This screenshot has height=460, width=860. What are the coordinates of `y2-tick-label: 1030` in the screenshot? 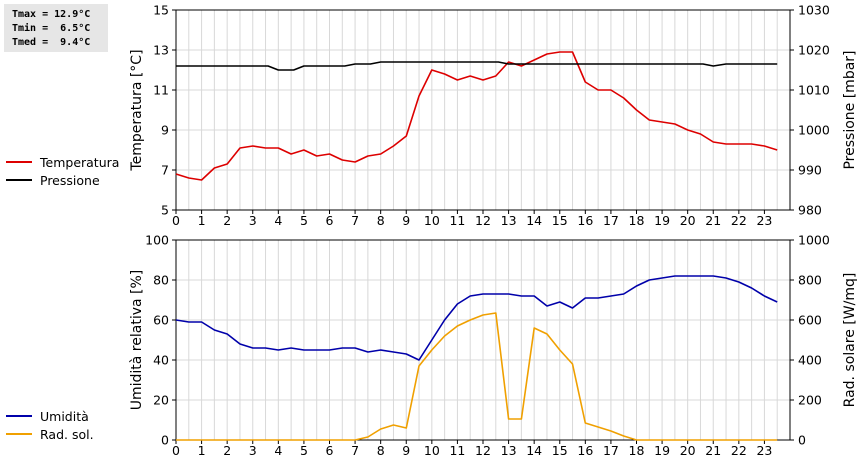 It's located at (814, 10).